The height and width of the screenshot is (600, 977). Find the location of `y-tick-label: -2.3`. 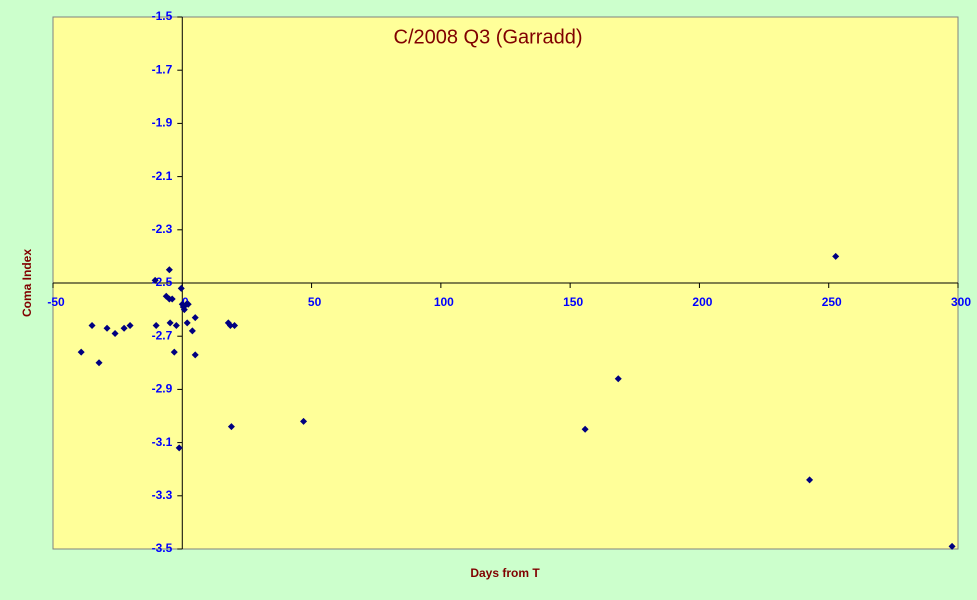

y-tick-label: -2.3 is located at coordinates (162, 229).